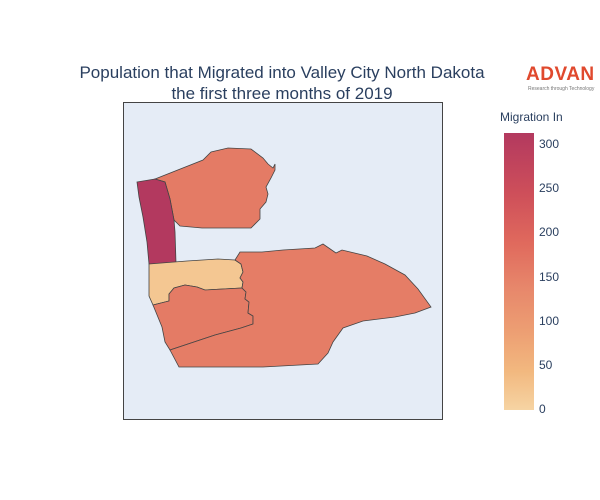 This screenshot has width=600, height=500. Describe the element at coordinates (542, 409) in the screenshot. I see `colorbar-tick-0: 0` at that location.